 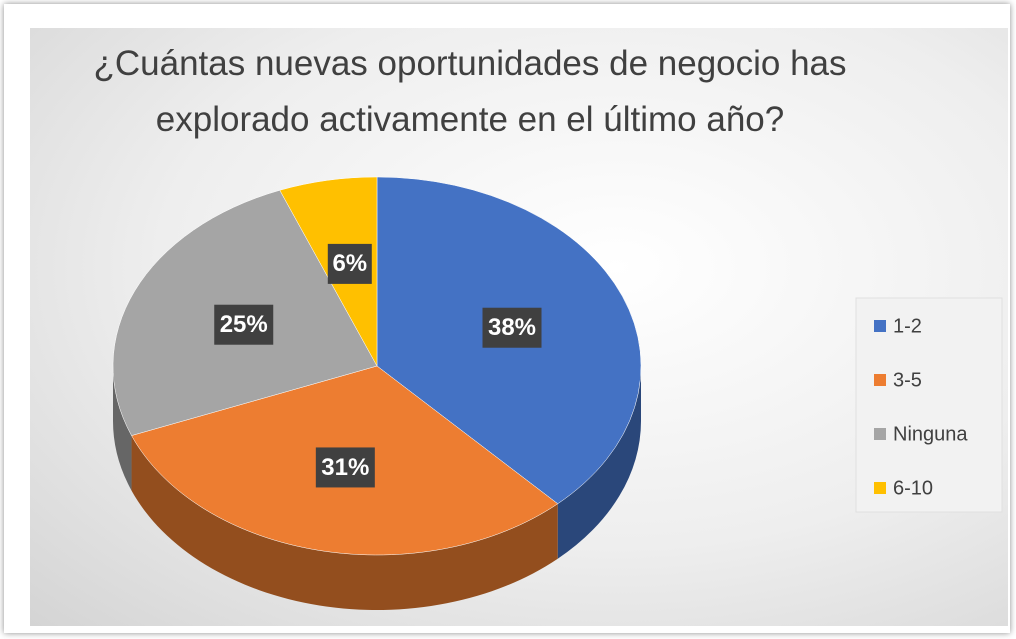 What do you see at coordinates (930, 434) in the screenshot?
I see `legend-label: Ninguna` at bounding box center [930, 434].